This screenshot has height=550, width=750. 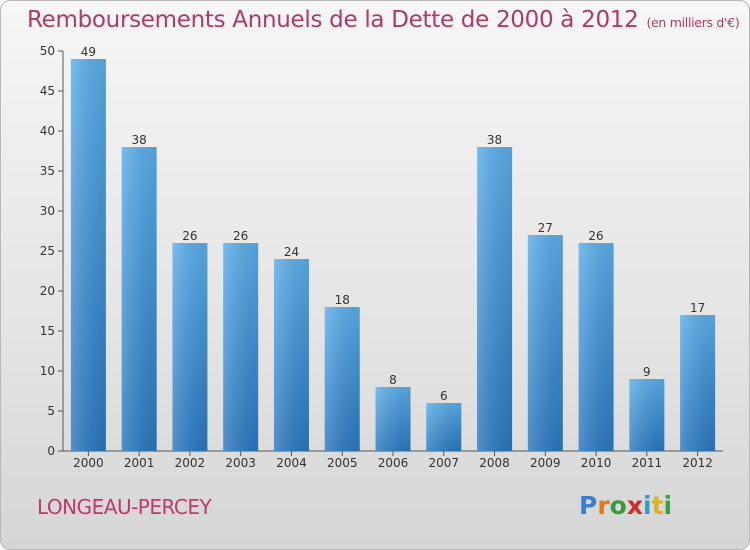 I want to click on y-tick-label: 40, so click(x=47, y=131).